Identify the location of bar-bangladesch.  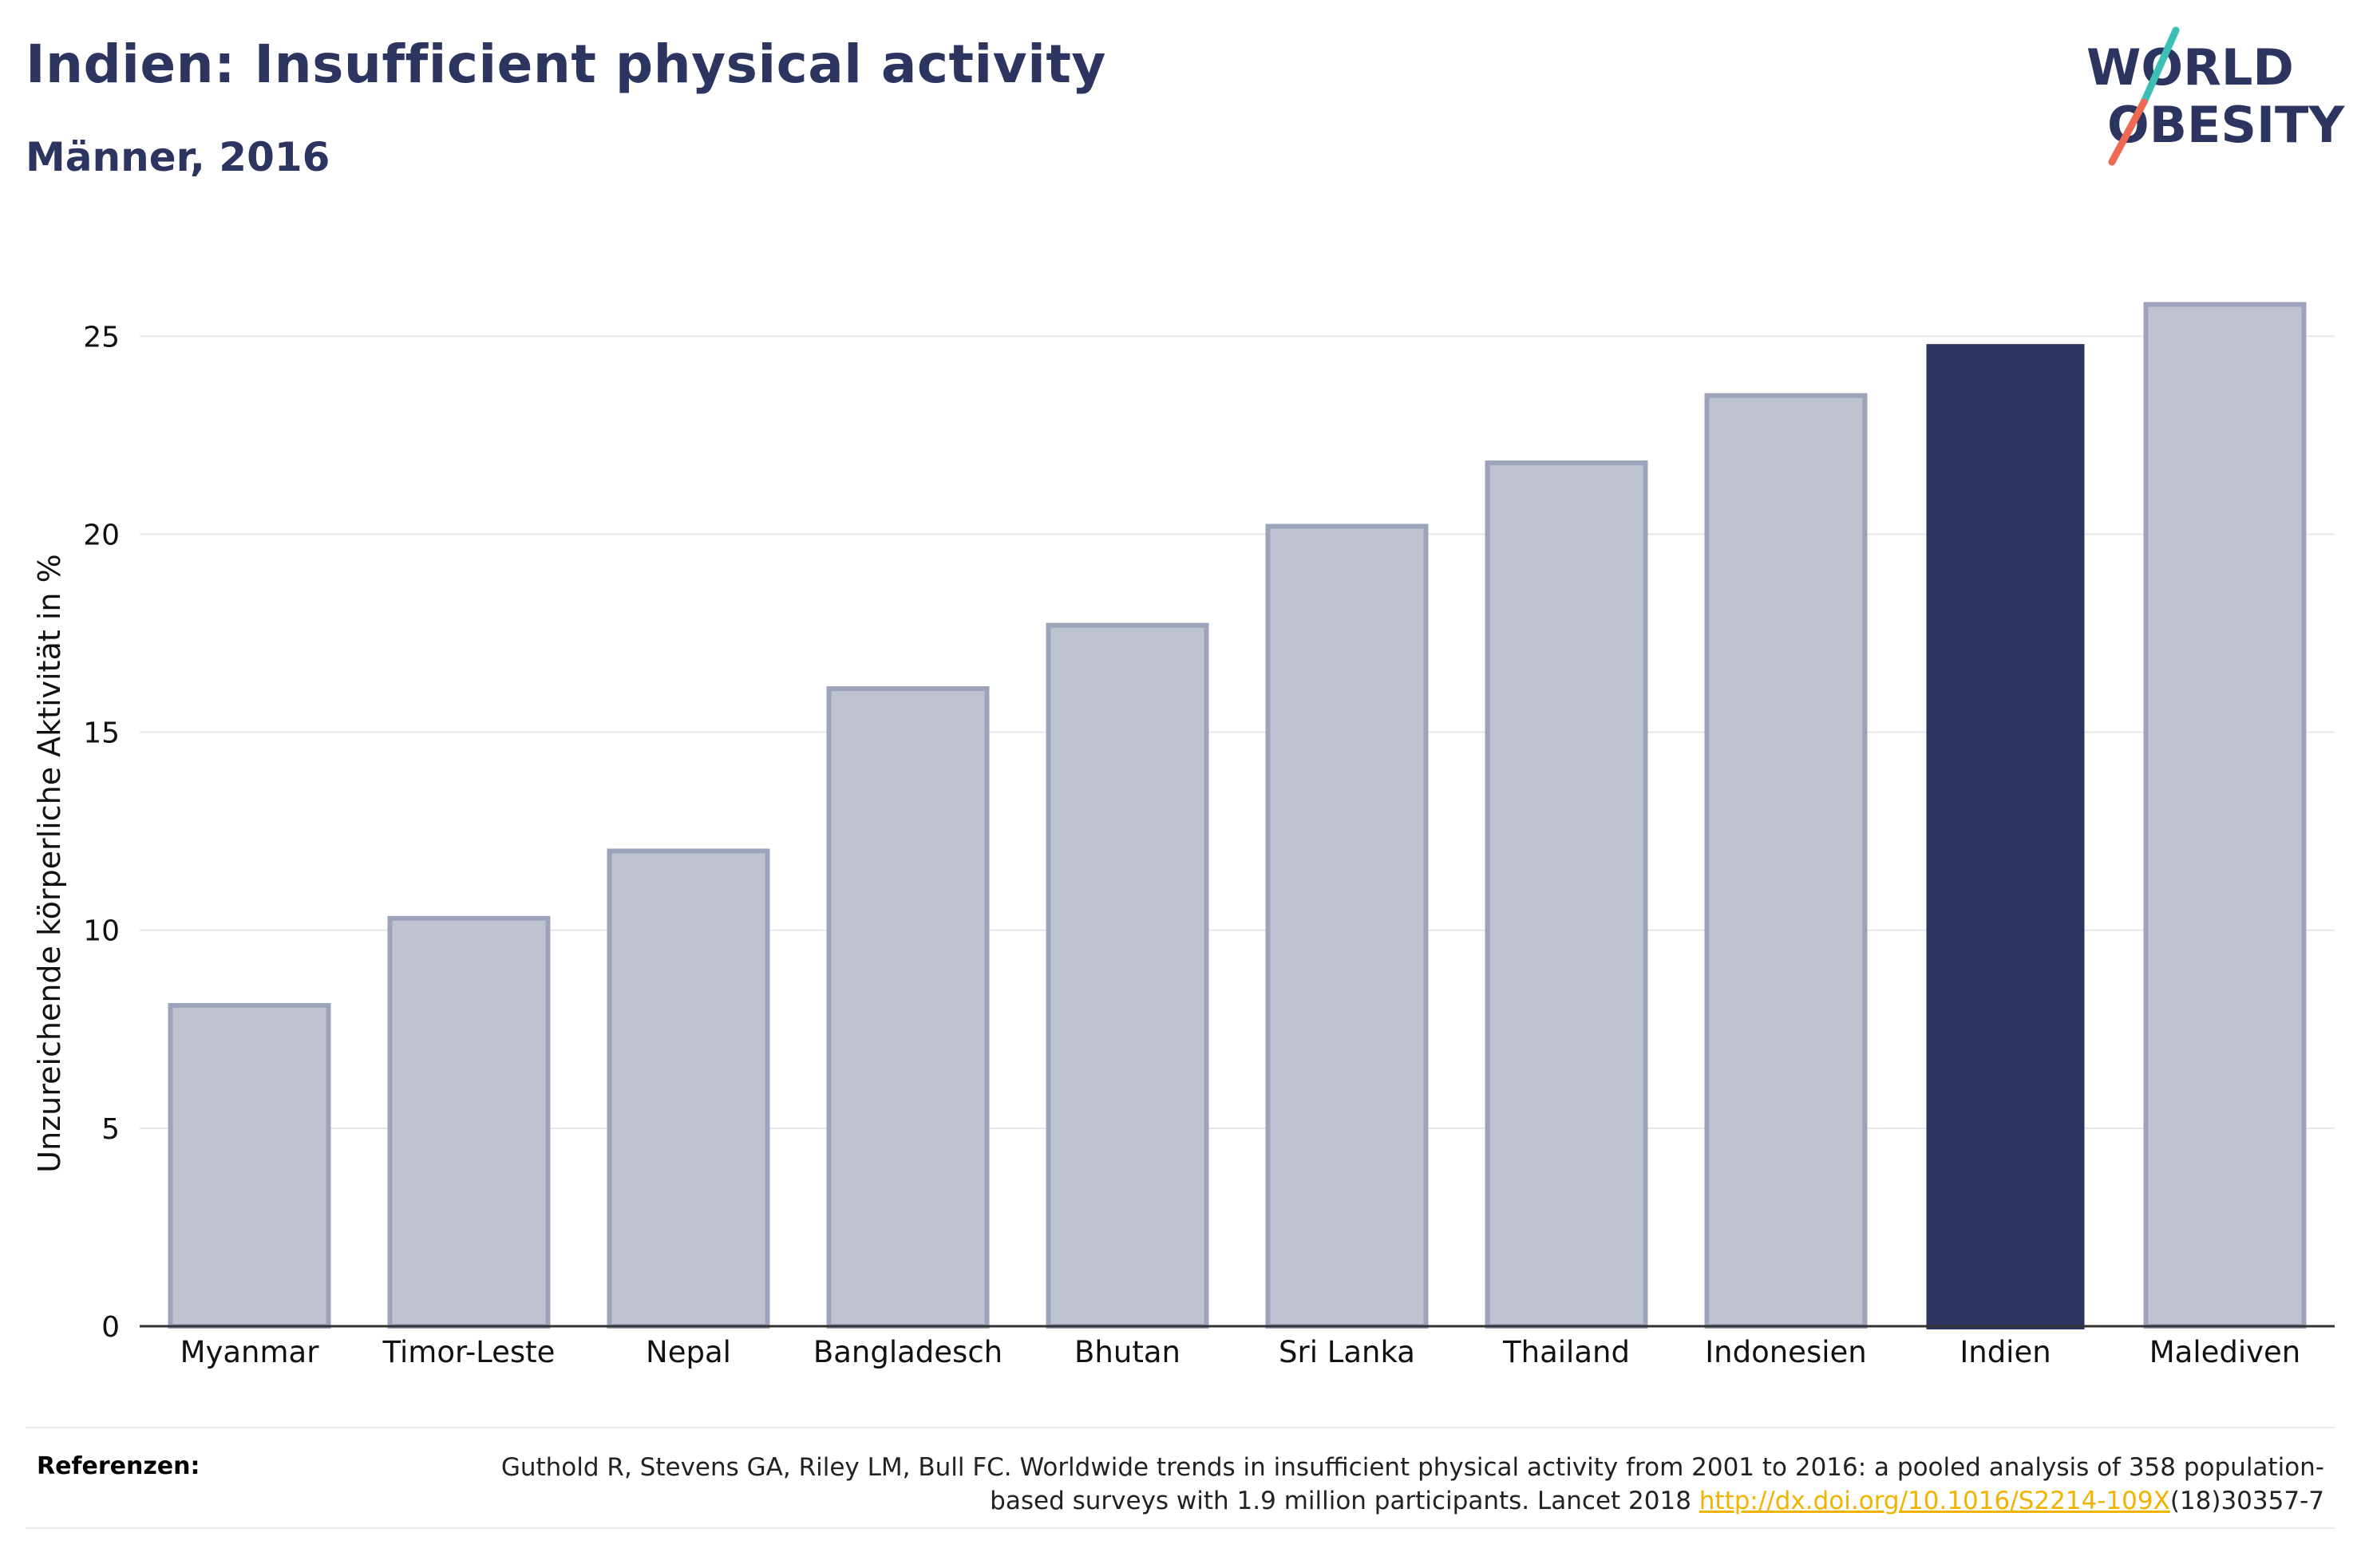
(908, 1007).